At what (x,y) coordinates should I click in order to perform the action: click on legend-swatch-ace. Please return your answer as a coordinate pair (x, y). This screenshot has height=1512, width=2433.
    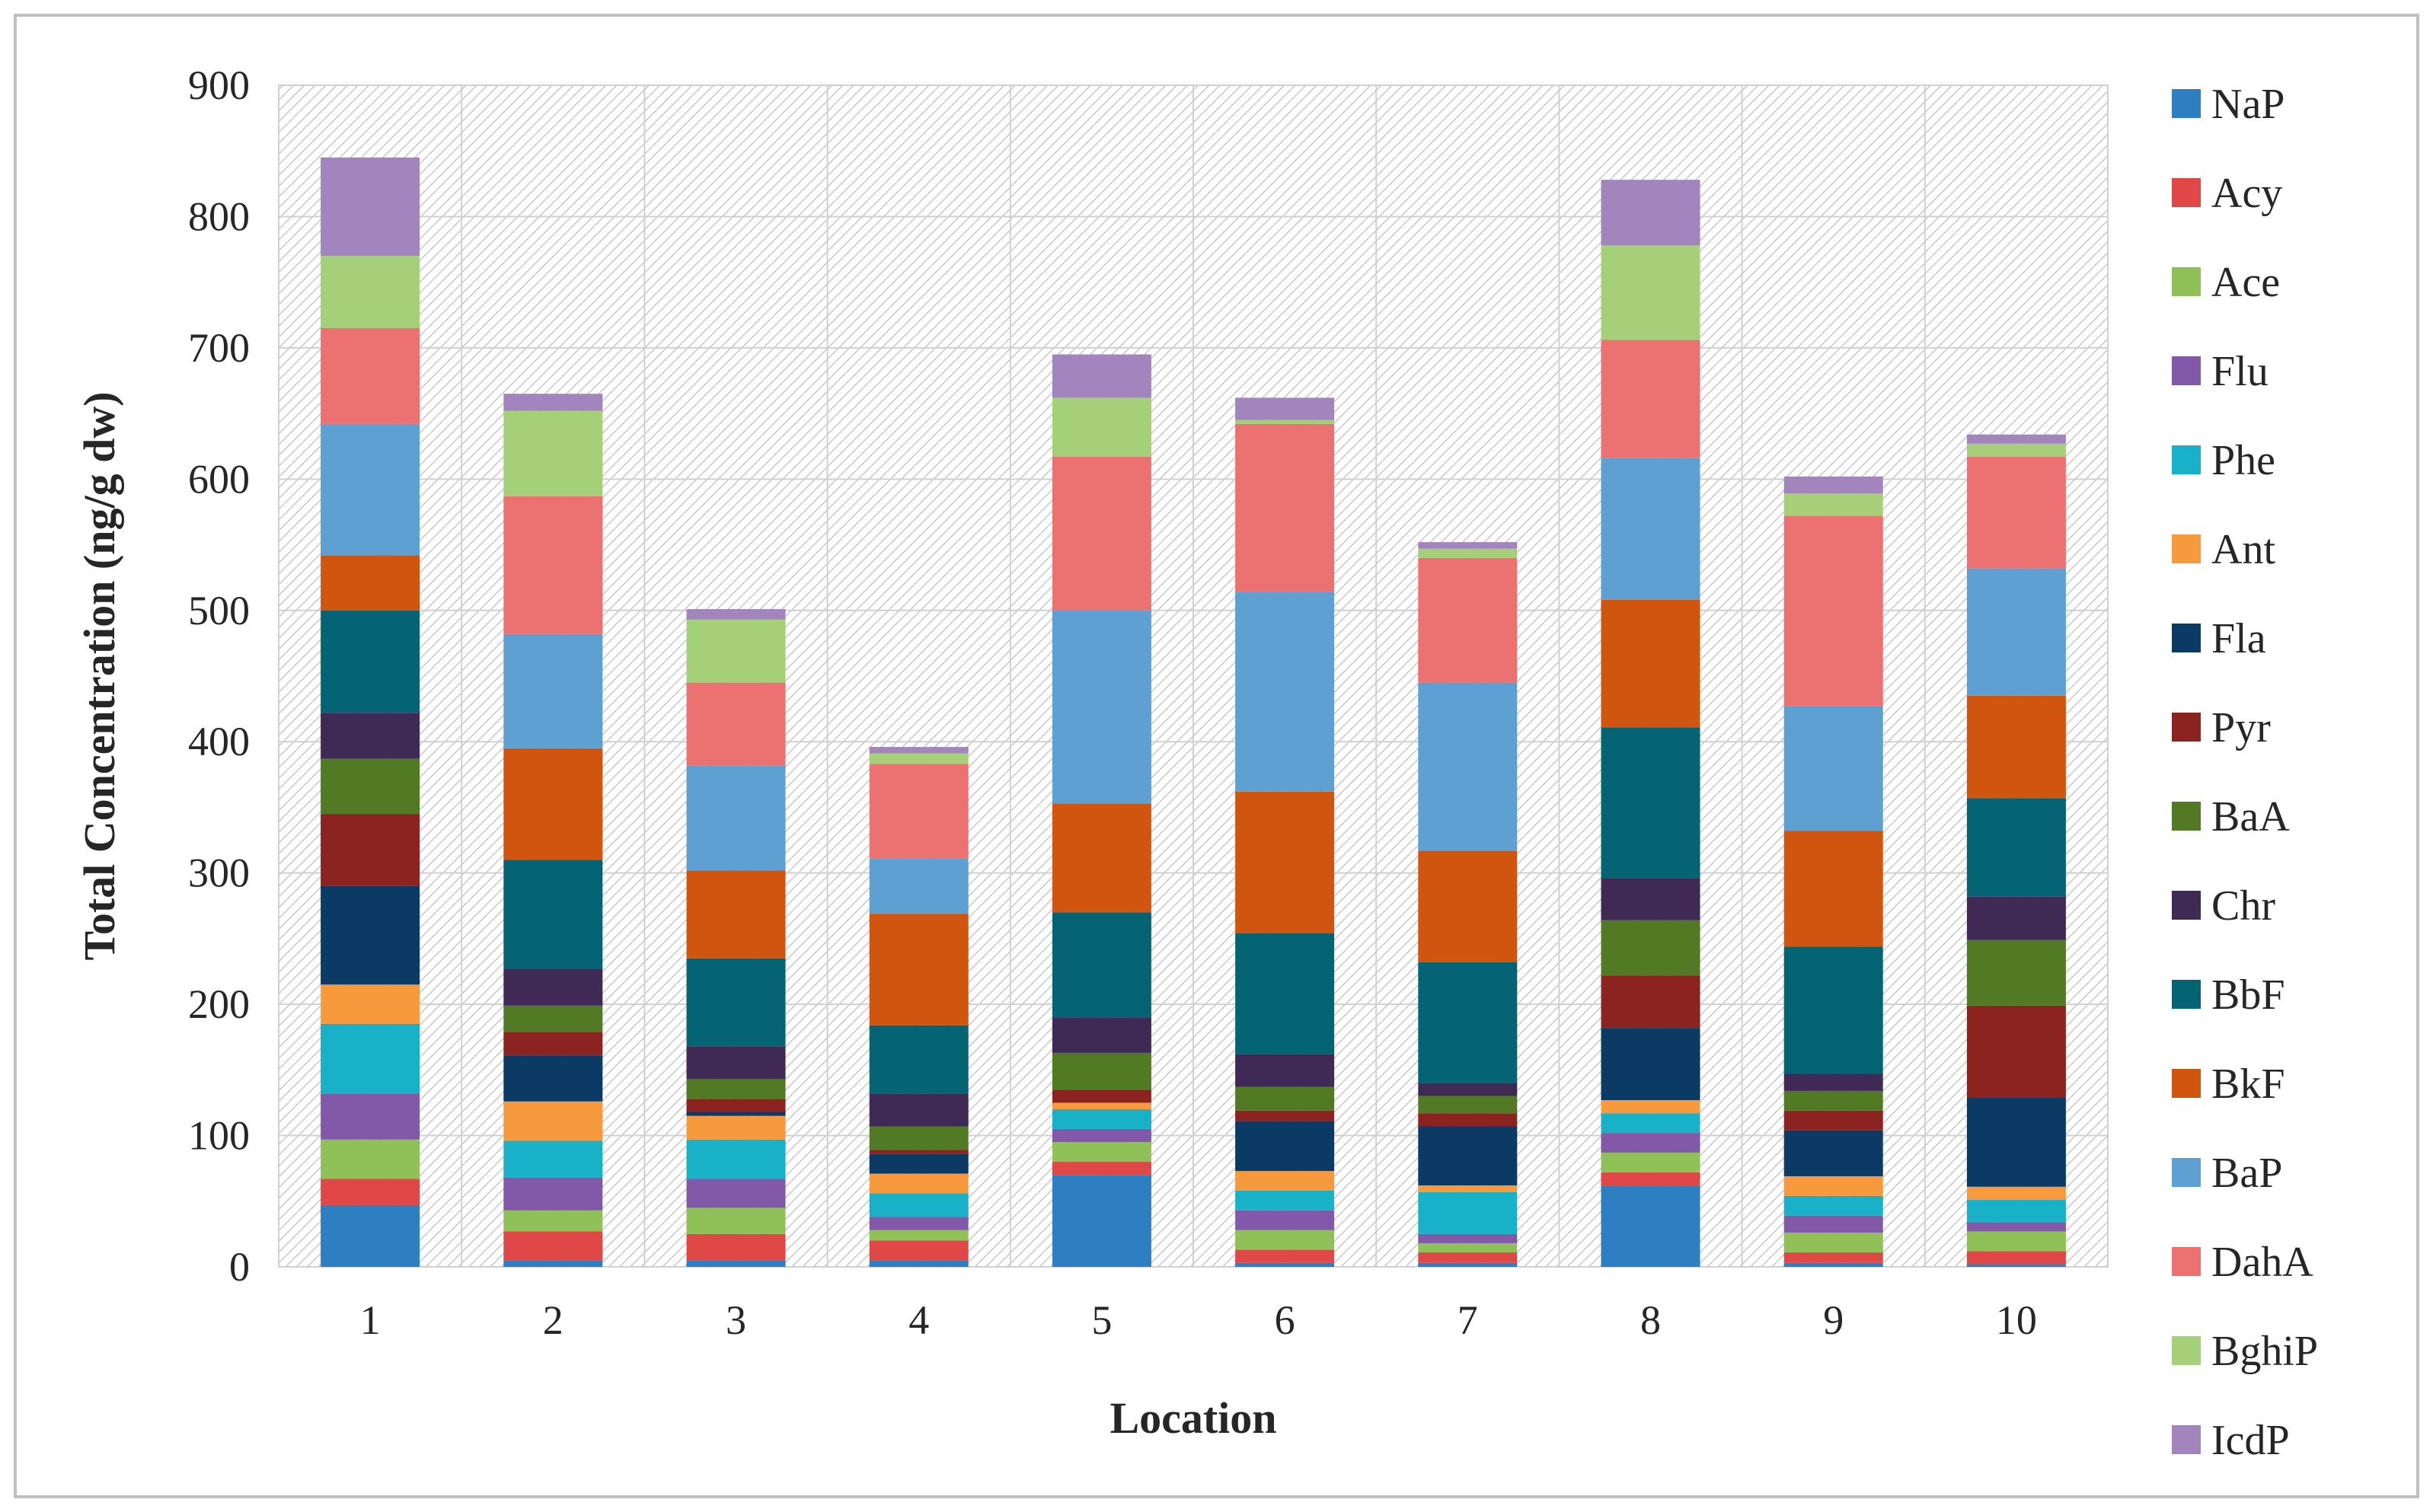
    Looking at the image, I should click on (2186, 281).